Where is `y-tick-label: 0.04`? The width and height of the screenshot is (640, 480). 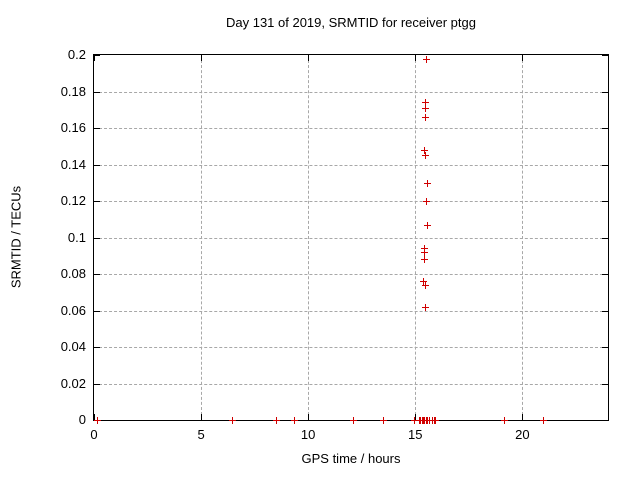 y-tick-label: 0.04 is located at coordinates (73, 346).